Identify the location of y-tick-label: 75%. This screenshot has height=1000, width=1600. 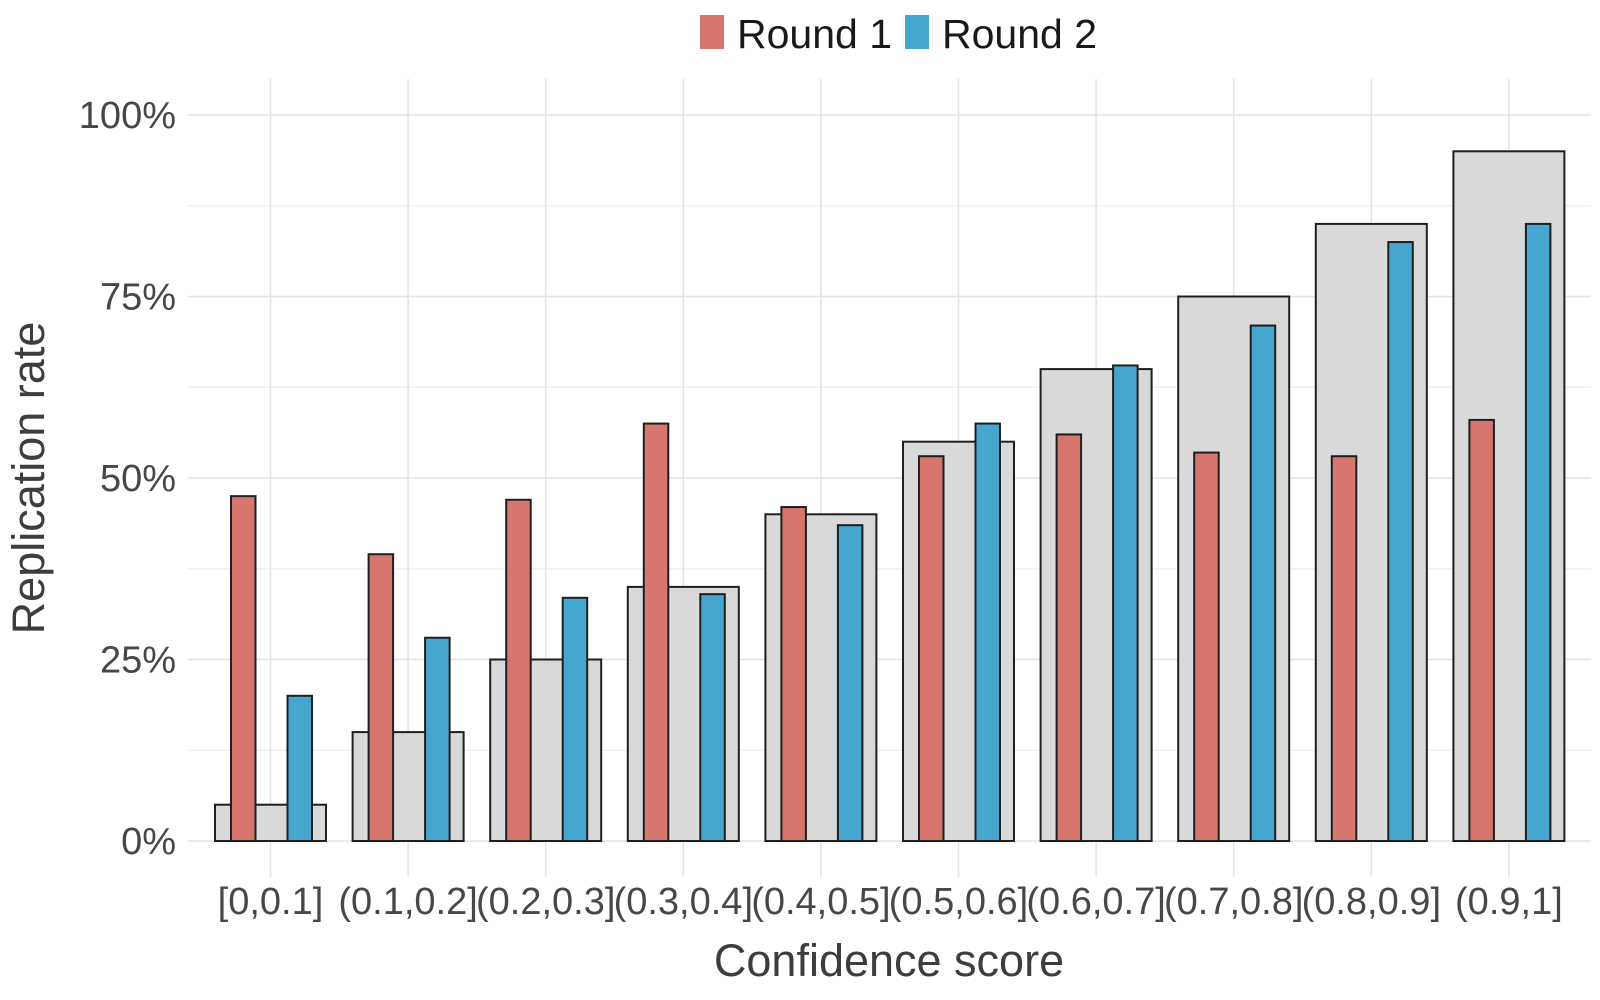
(138, 298).